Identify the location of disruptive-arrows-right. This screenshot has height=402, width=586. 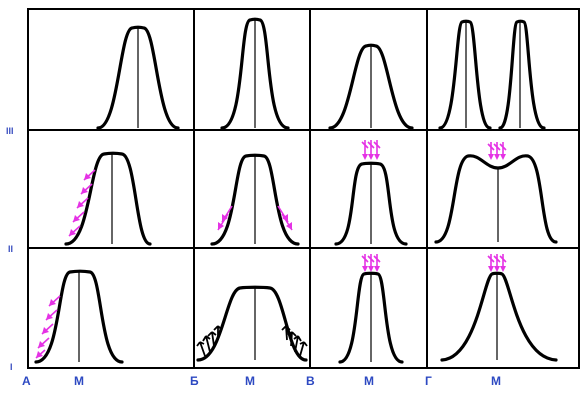
(294, 341).